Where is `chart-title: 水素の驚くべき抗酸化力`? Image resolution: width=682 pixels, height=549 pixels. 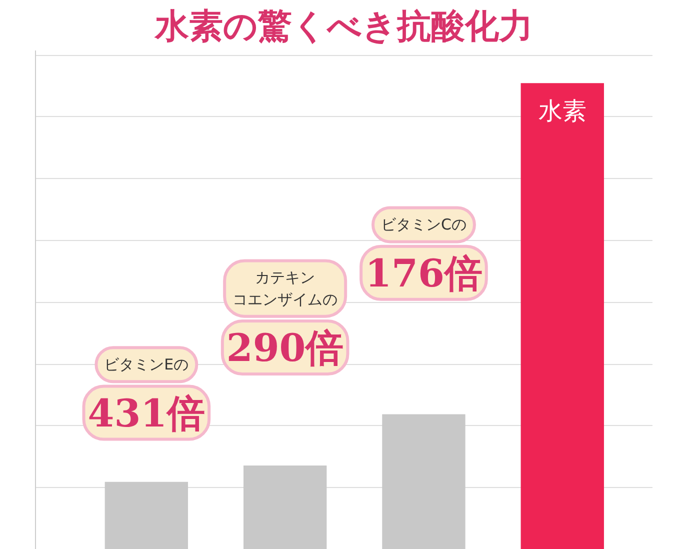
chart-title: 水素の驚くべき抗酸化力 is located at coordinates (343, 27).